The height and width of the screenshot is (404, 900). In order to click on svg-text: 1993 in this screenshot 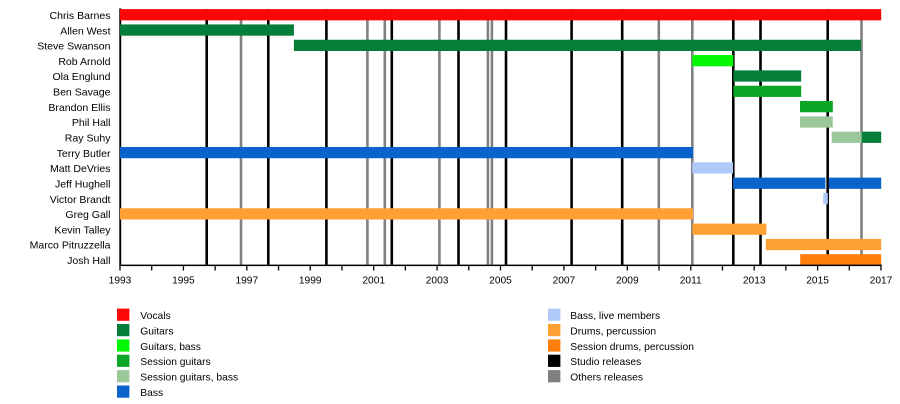, I will do `click(120, 281)`.